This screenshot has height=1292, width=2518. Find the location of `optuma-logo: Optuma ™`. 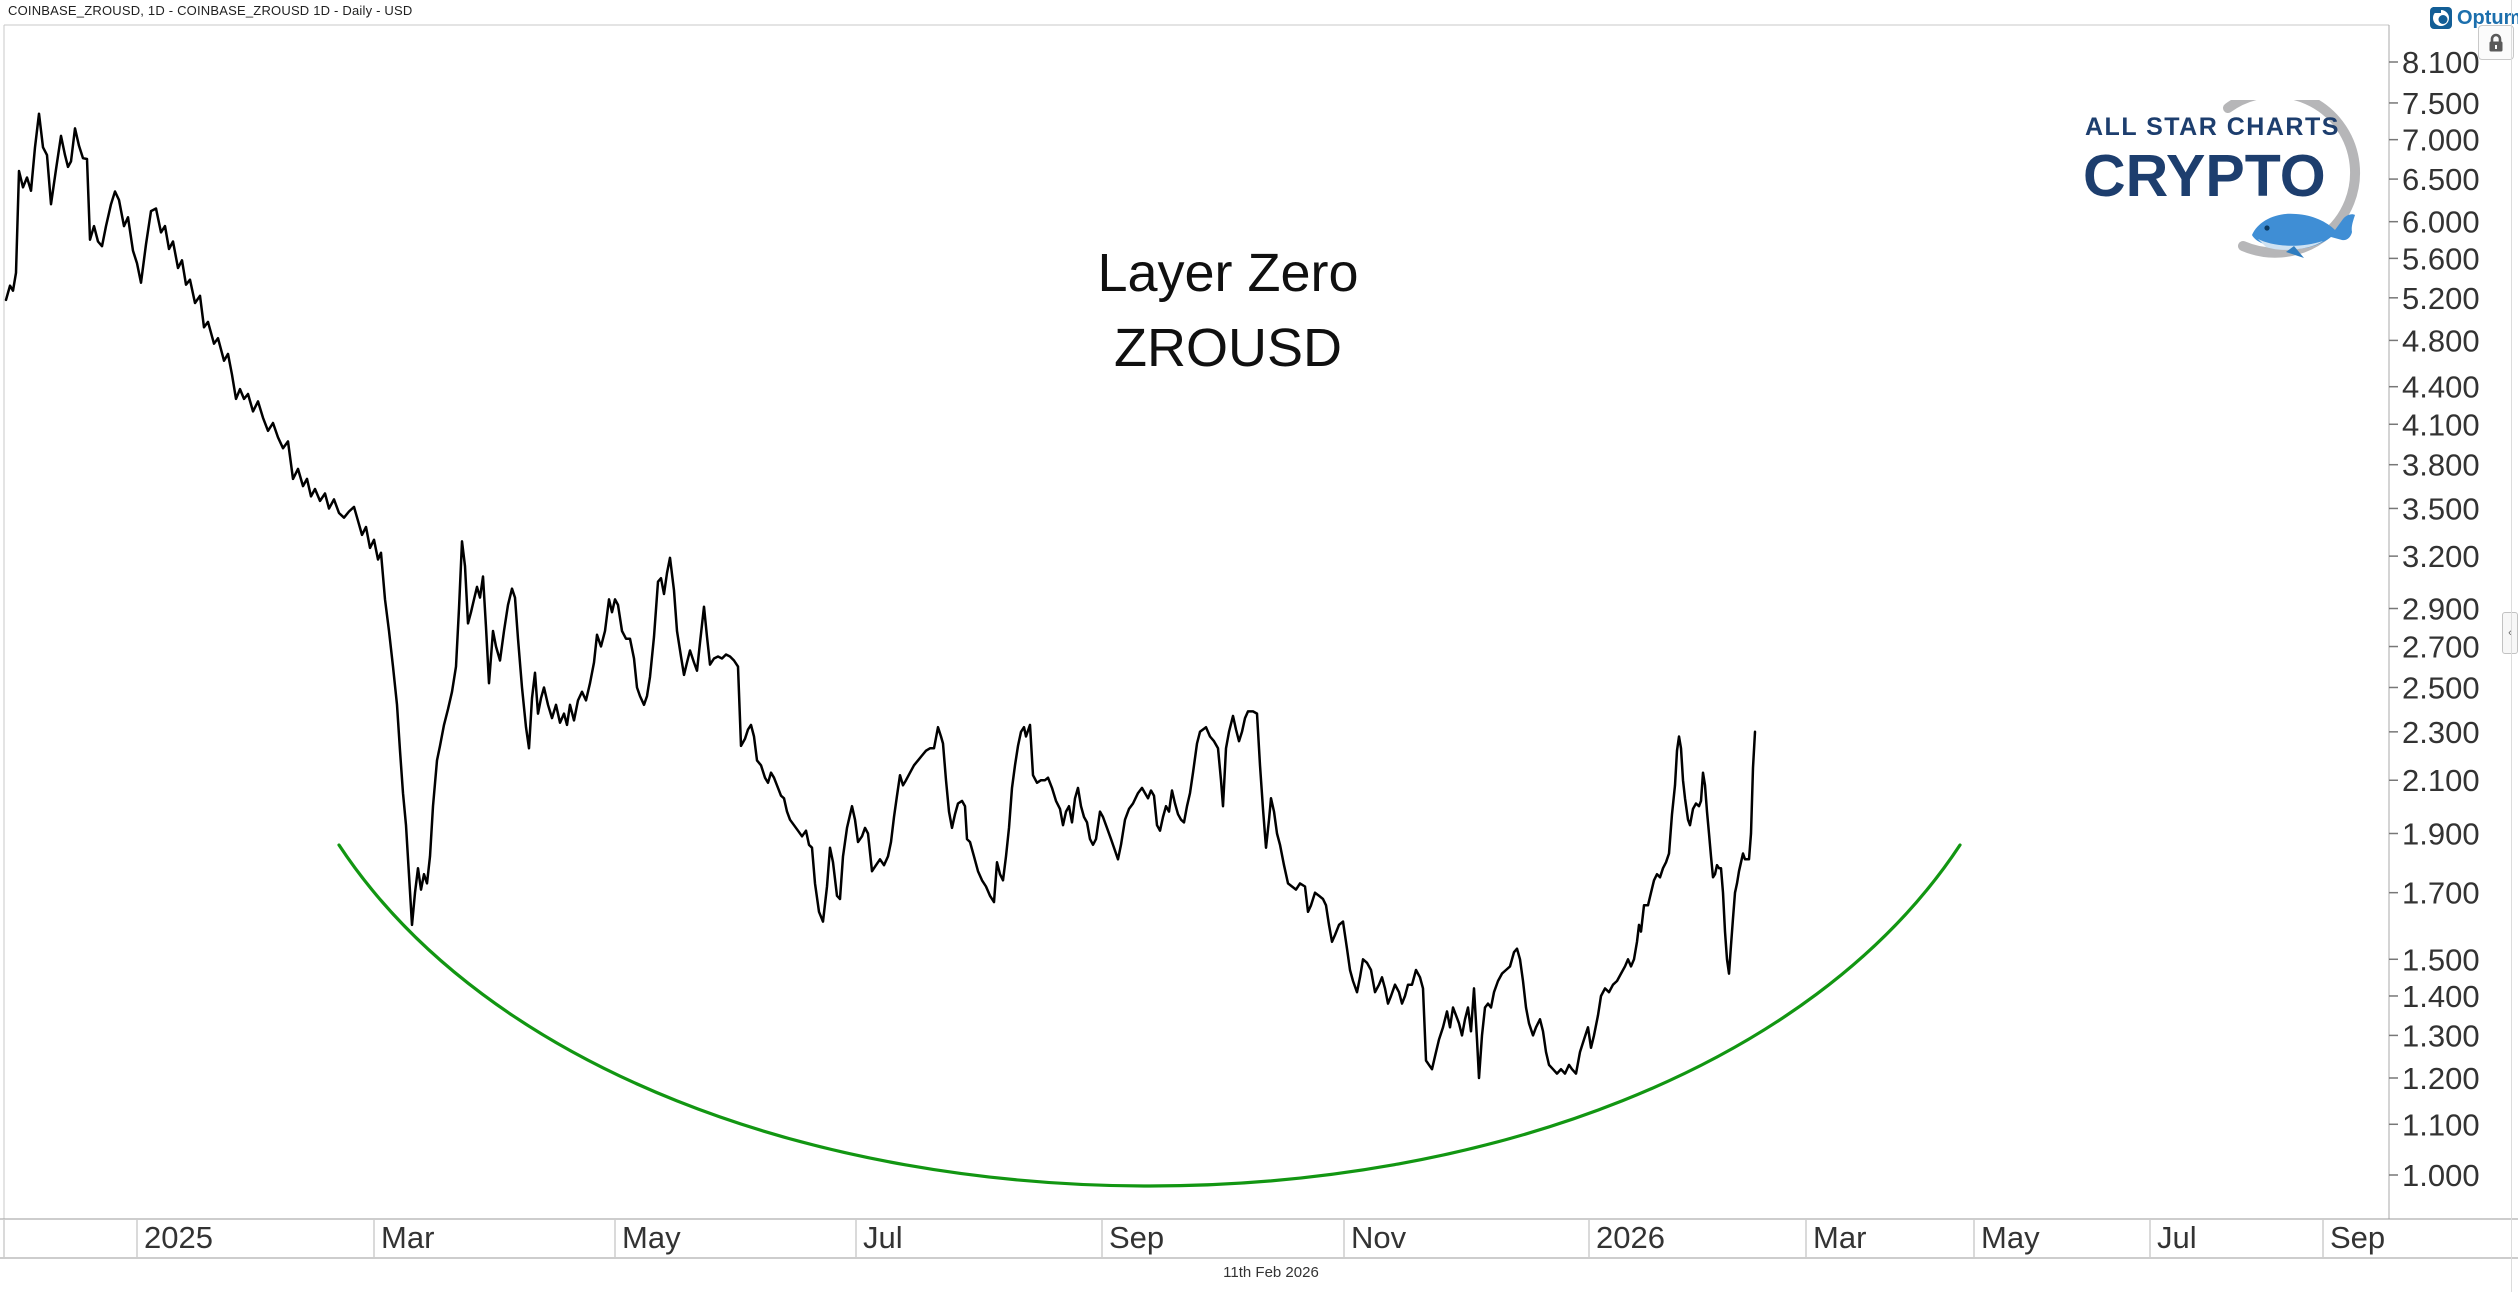

optuma-logo: Optuma ™ is located at coordinates (2474, 18).